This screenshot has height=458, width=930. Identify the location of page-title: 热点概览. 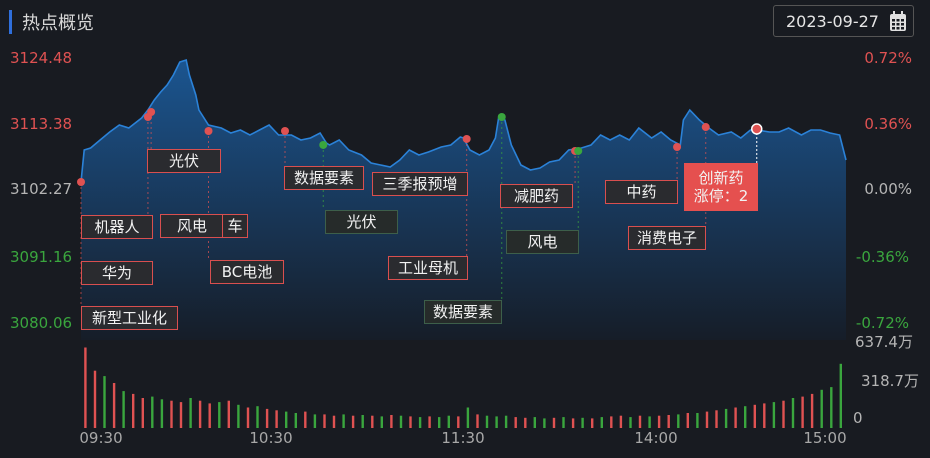
(58, 23).